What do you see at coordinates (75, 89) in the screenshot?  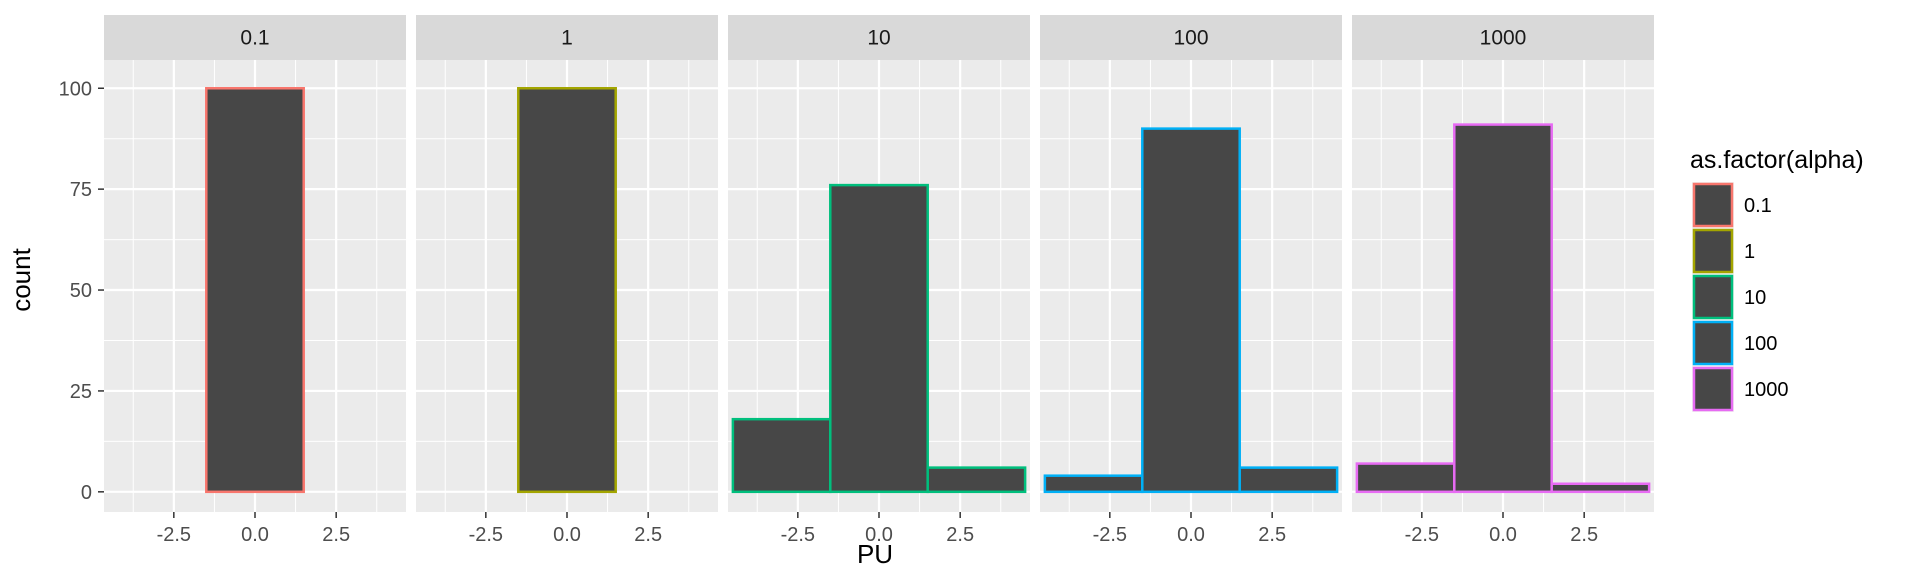 I see `y-tick-label: 100` at bounding box center [75, 89].